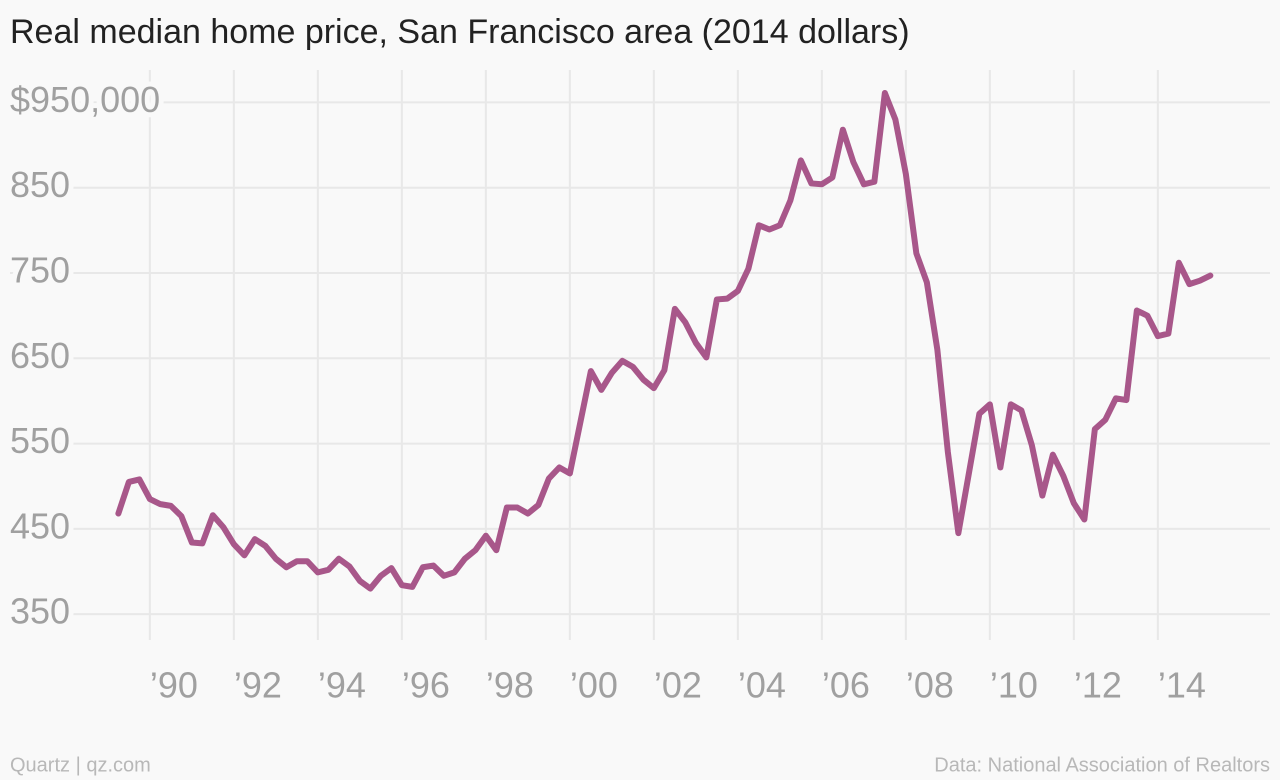 The image size is (1280, 780). Describe the element at coordinates (426, 685) in the screenshot. I see `x-tick-label: ’96` at that location.